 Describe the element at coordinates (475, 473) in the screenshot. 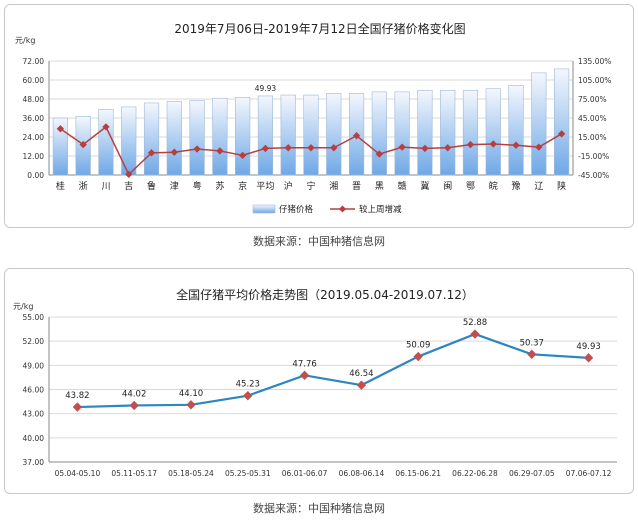

I see `x-tick-label: 06.22-06.28` at that location.